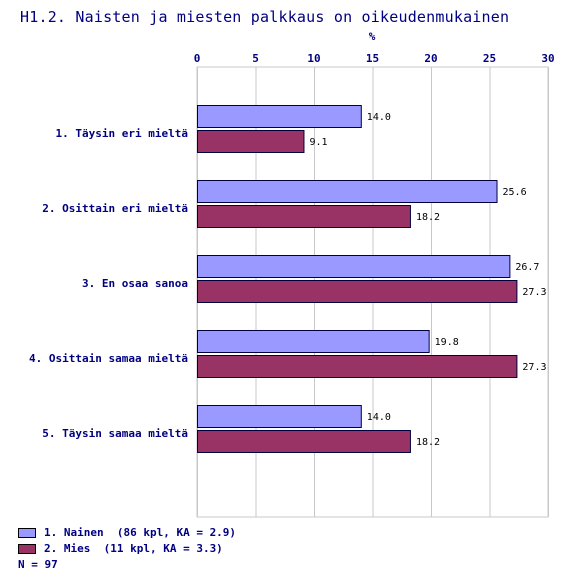 This screenshot has width=570, height=580. I want to click on legend-item-mies: 2. Mies (11 kpl, KA = 3.3), so click(127, 549).